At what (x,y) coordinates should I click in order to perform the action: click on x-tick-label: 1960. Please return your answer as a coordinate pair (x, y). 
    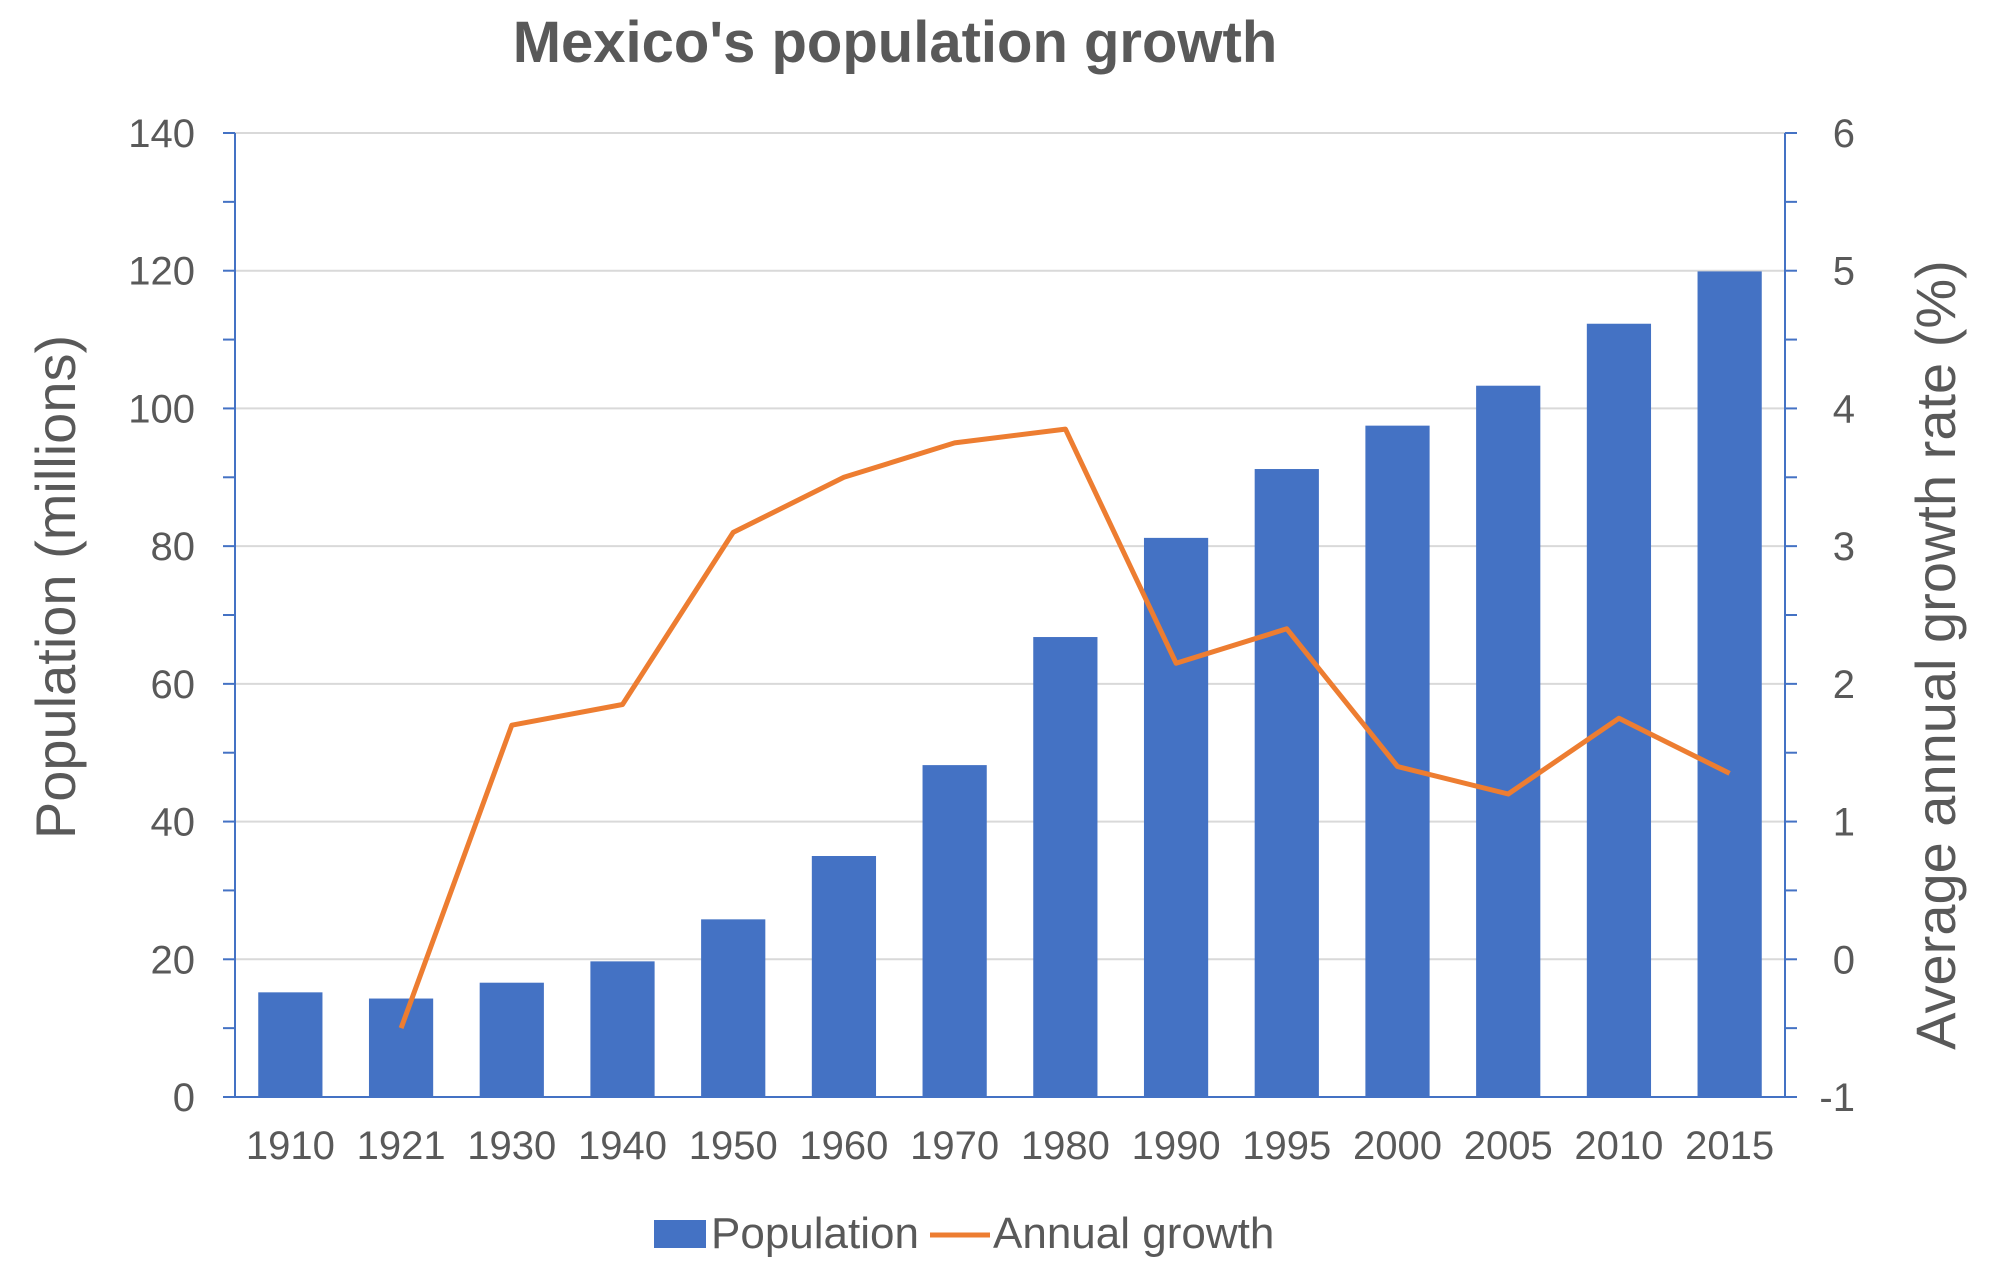
    Looking at the image, I should click on (843, 1146).